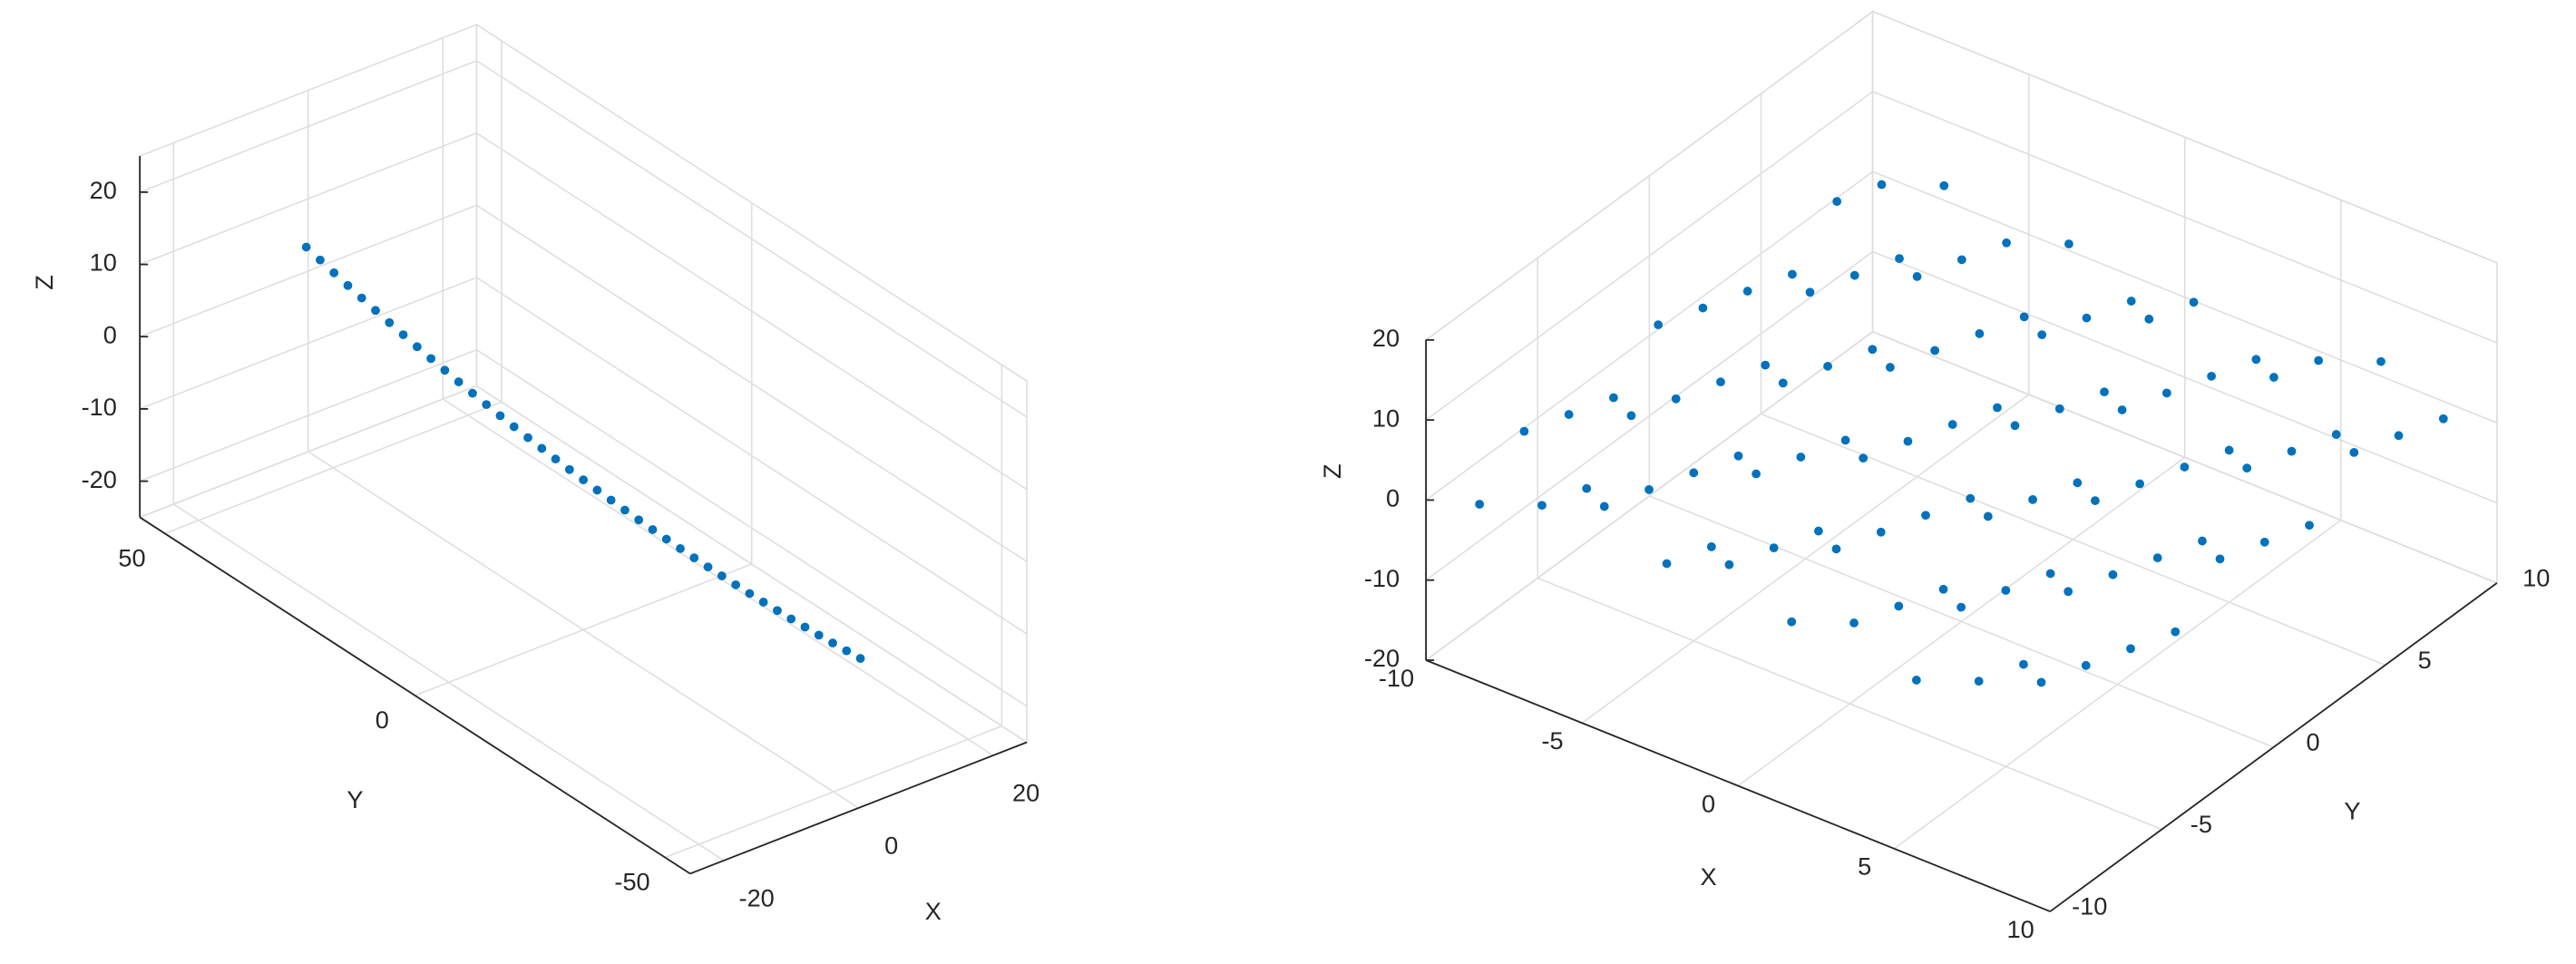  Describe the element at coordinates (858, 808) in the screenshot. I see `x-axis-line` at that location.